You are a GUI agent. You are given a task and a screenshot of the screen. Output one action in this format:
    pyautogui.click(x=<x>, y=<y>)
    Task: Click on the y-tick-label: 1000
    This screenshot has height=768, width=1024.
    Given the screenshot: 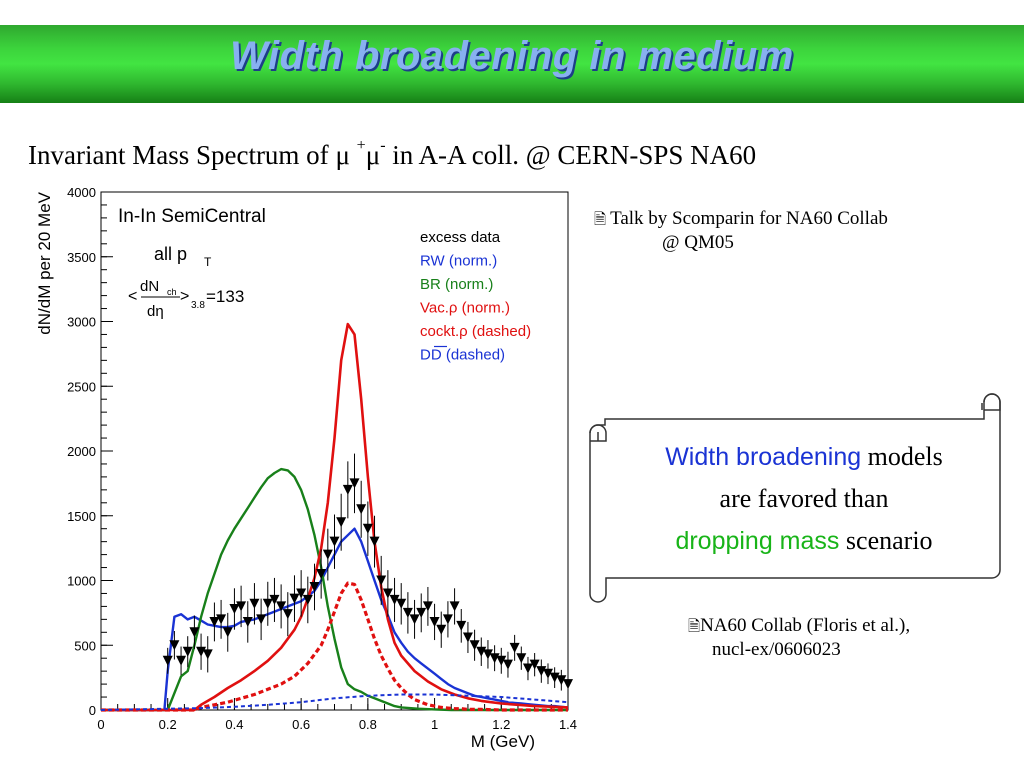 What is the action you would take?
    pyautogui.click(x=81, y=581)
    